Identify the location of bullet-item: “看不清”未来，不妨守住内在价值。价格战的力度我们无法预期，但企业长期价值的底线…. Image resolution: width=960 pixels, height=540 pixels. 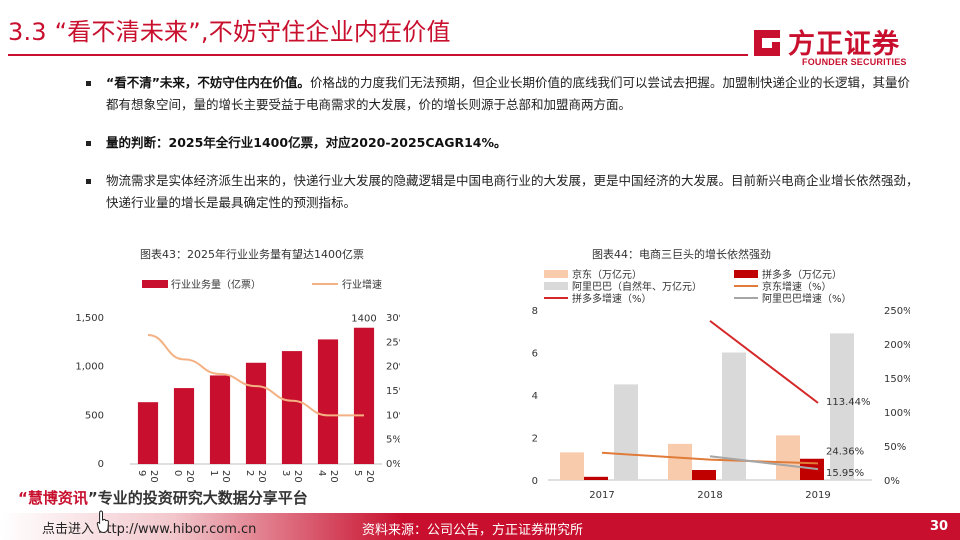
(503, 94).